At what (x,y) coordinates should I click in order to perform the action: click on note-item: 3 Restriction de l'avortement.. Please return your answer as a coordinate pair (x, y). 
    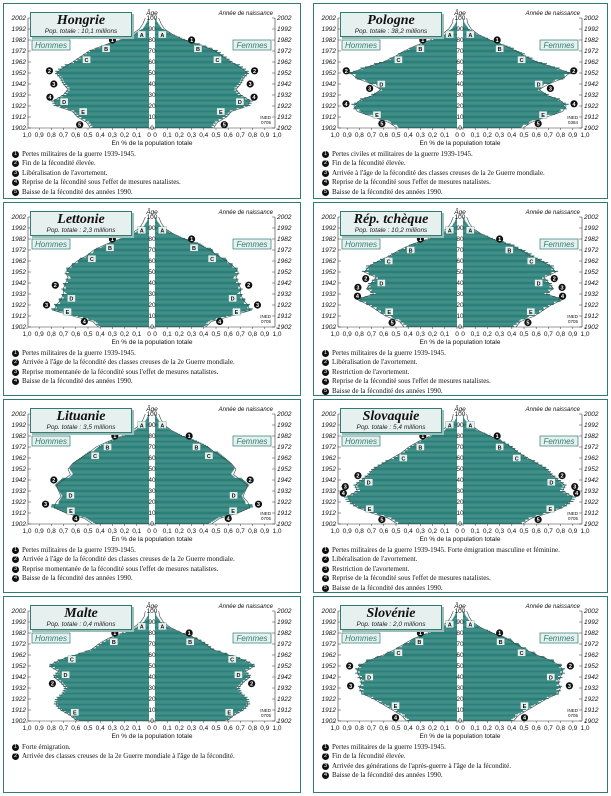
    Looking at the image, I should click on (461, 372).